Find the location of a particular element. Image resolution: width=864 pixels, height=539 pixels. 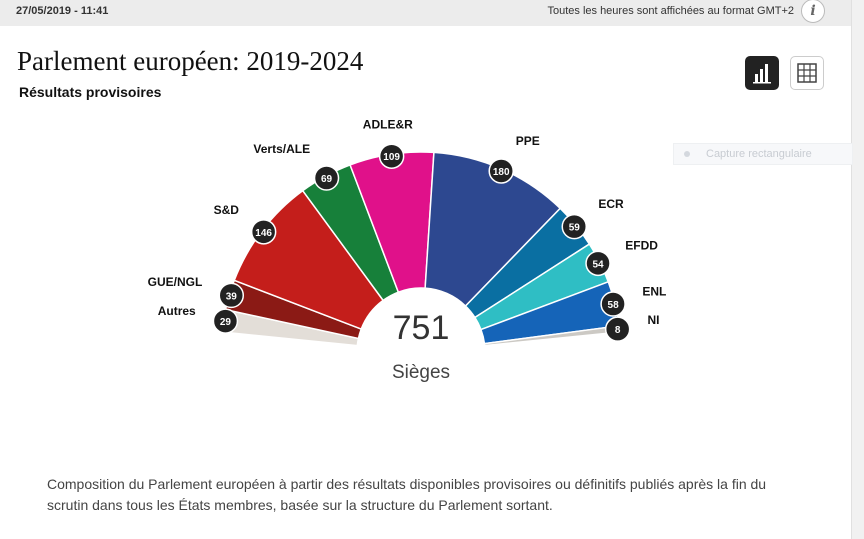

info-icon: i is located at coordinates (813, 11).